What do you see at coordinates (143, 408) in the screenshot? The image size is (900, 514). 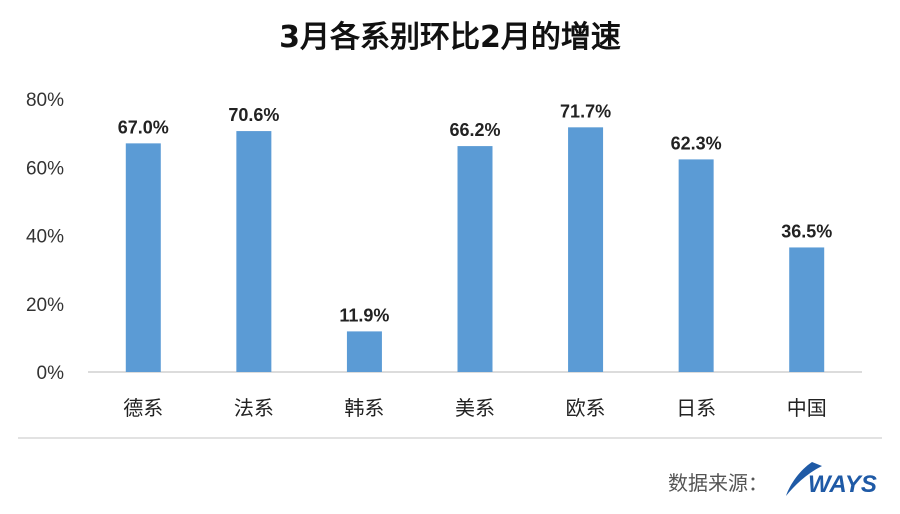 I see `category-label: 德系` at bounding box center [143, 408].